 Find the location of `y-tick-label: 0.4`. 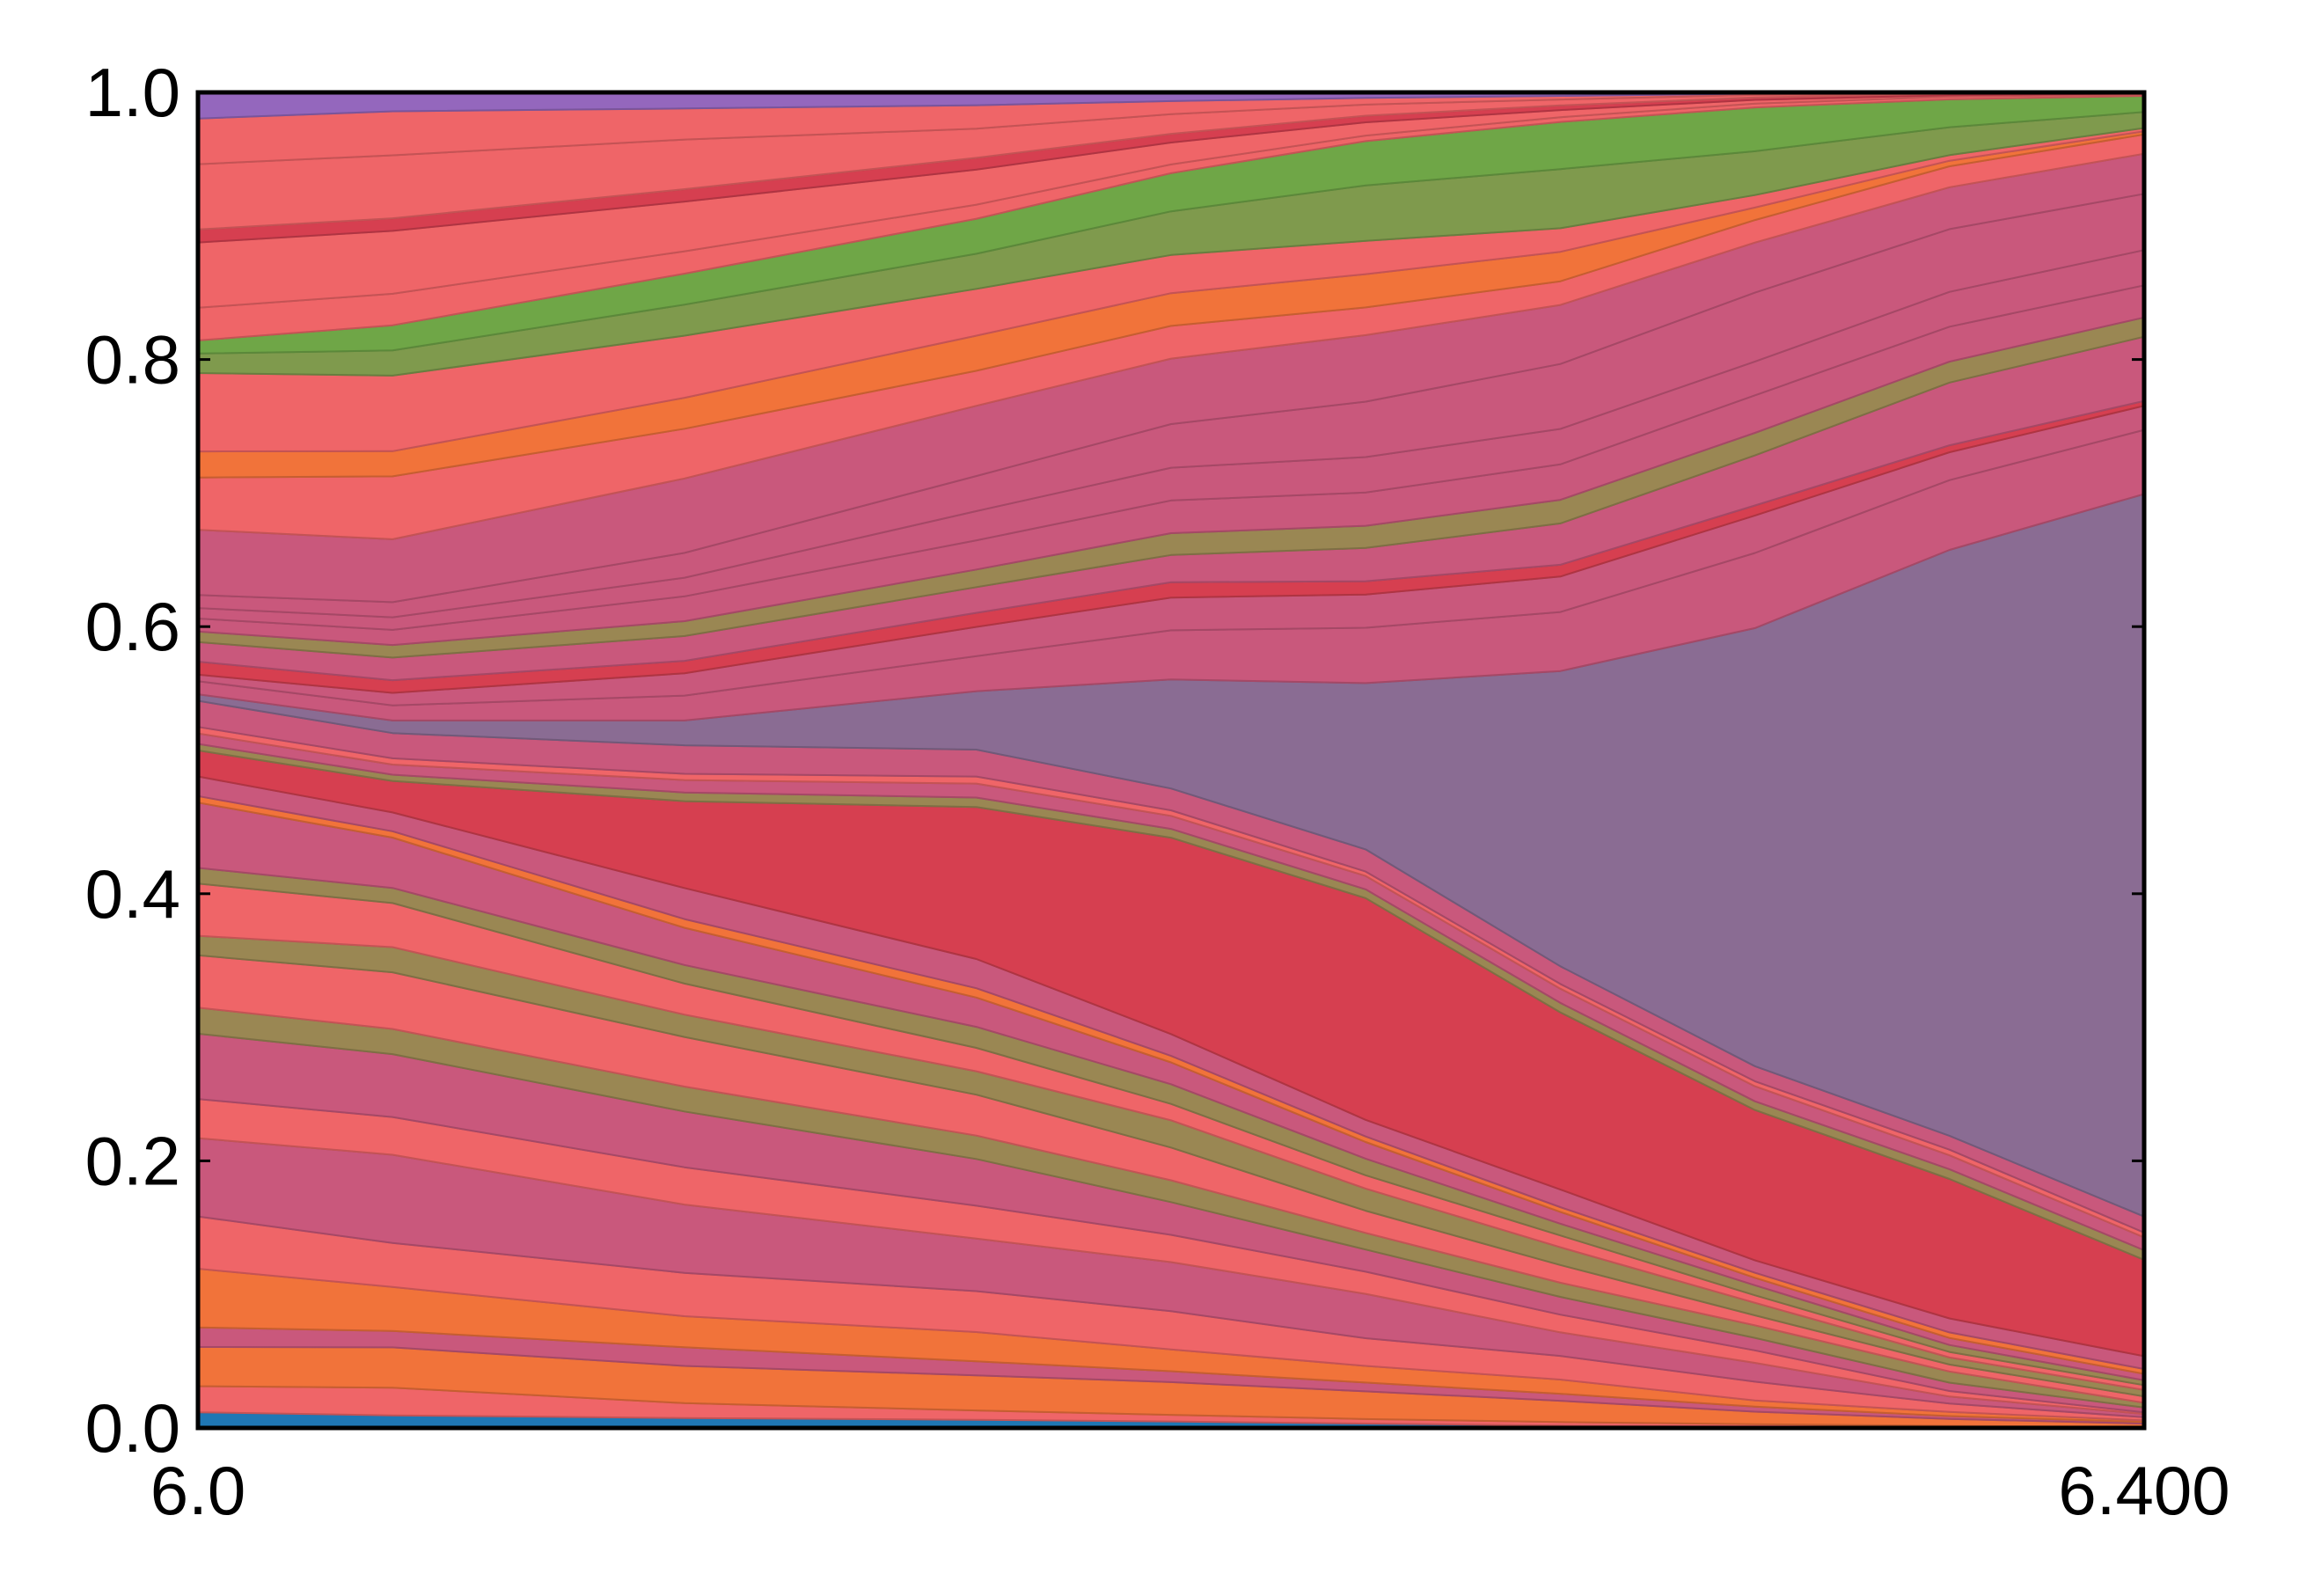

y-tick-label: 0.4 is located at coordinates (132, 894).